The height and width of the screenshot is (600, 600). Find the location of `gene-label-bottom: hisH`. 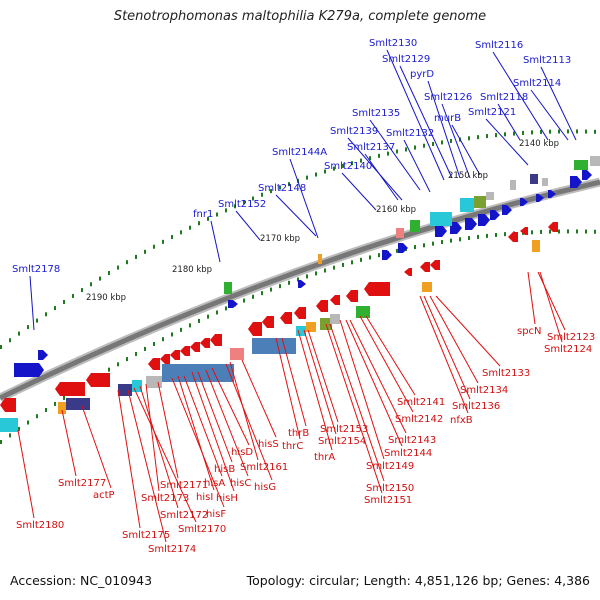

gene-label-bottom: hisH is located at coordinates (227, 498).